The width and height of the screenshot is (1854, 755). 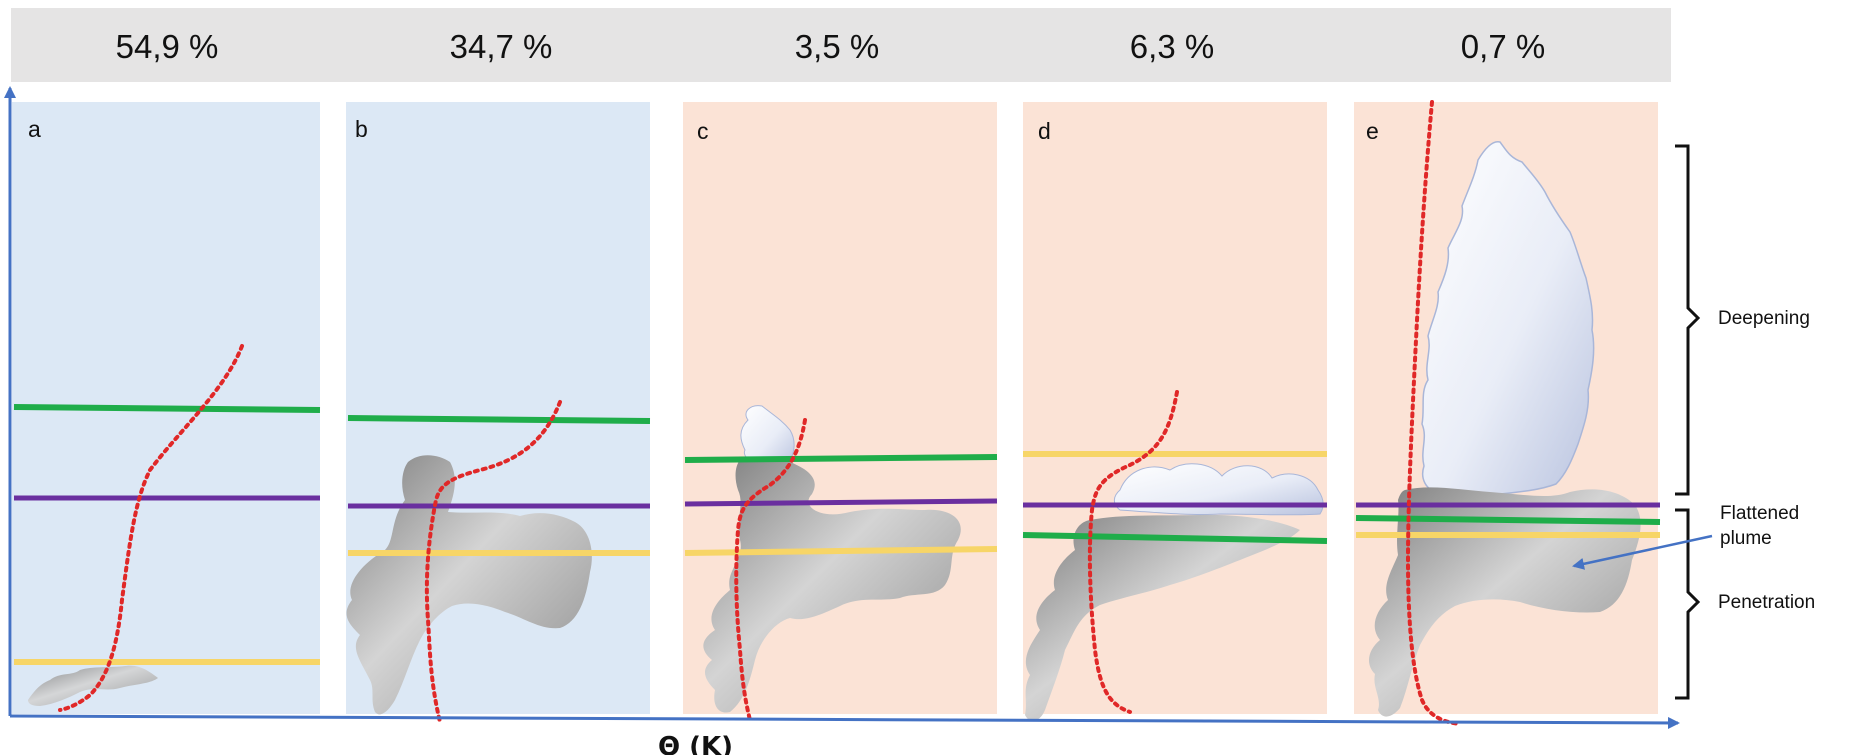 What do you see at coordinates (695, 743) in the screenshot?
I see `x-axis-label: Θ (K)` at bounding box center [695, 743].